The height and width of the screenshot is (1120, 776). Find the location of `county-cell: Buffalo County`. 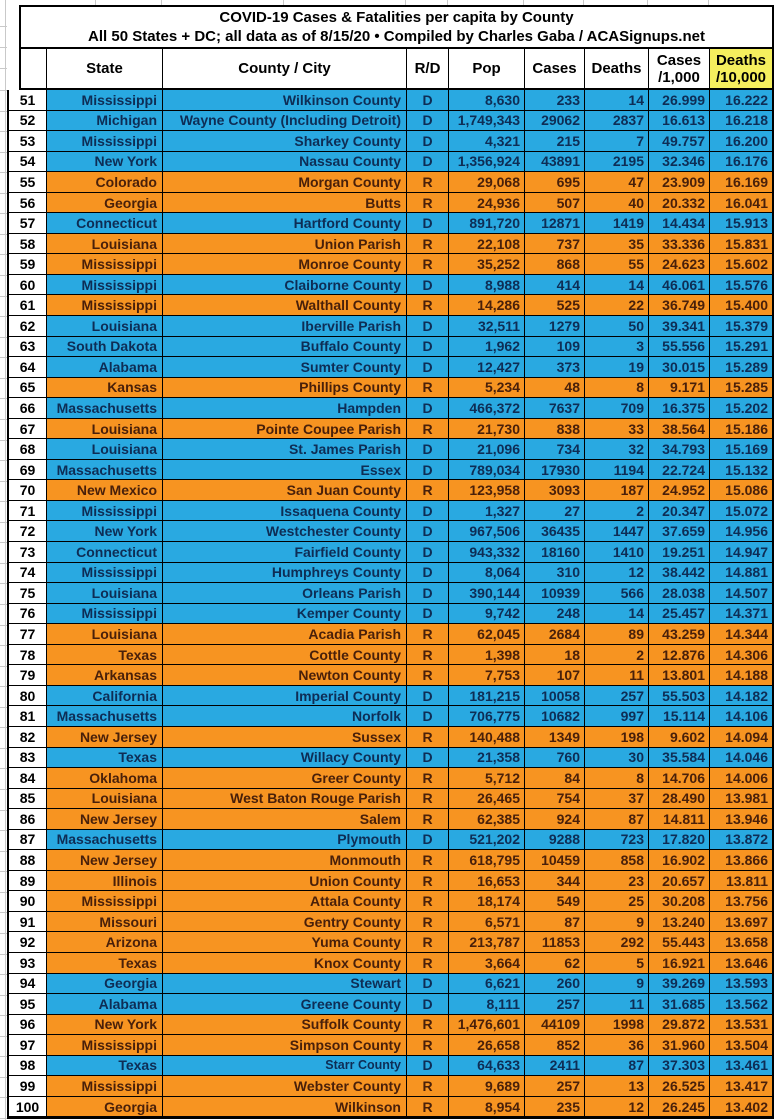

county-cell: Buffalo County is located at coordinates (285, 347).